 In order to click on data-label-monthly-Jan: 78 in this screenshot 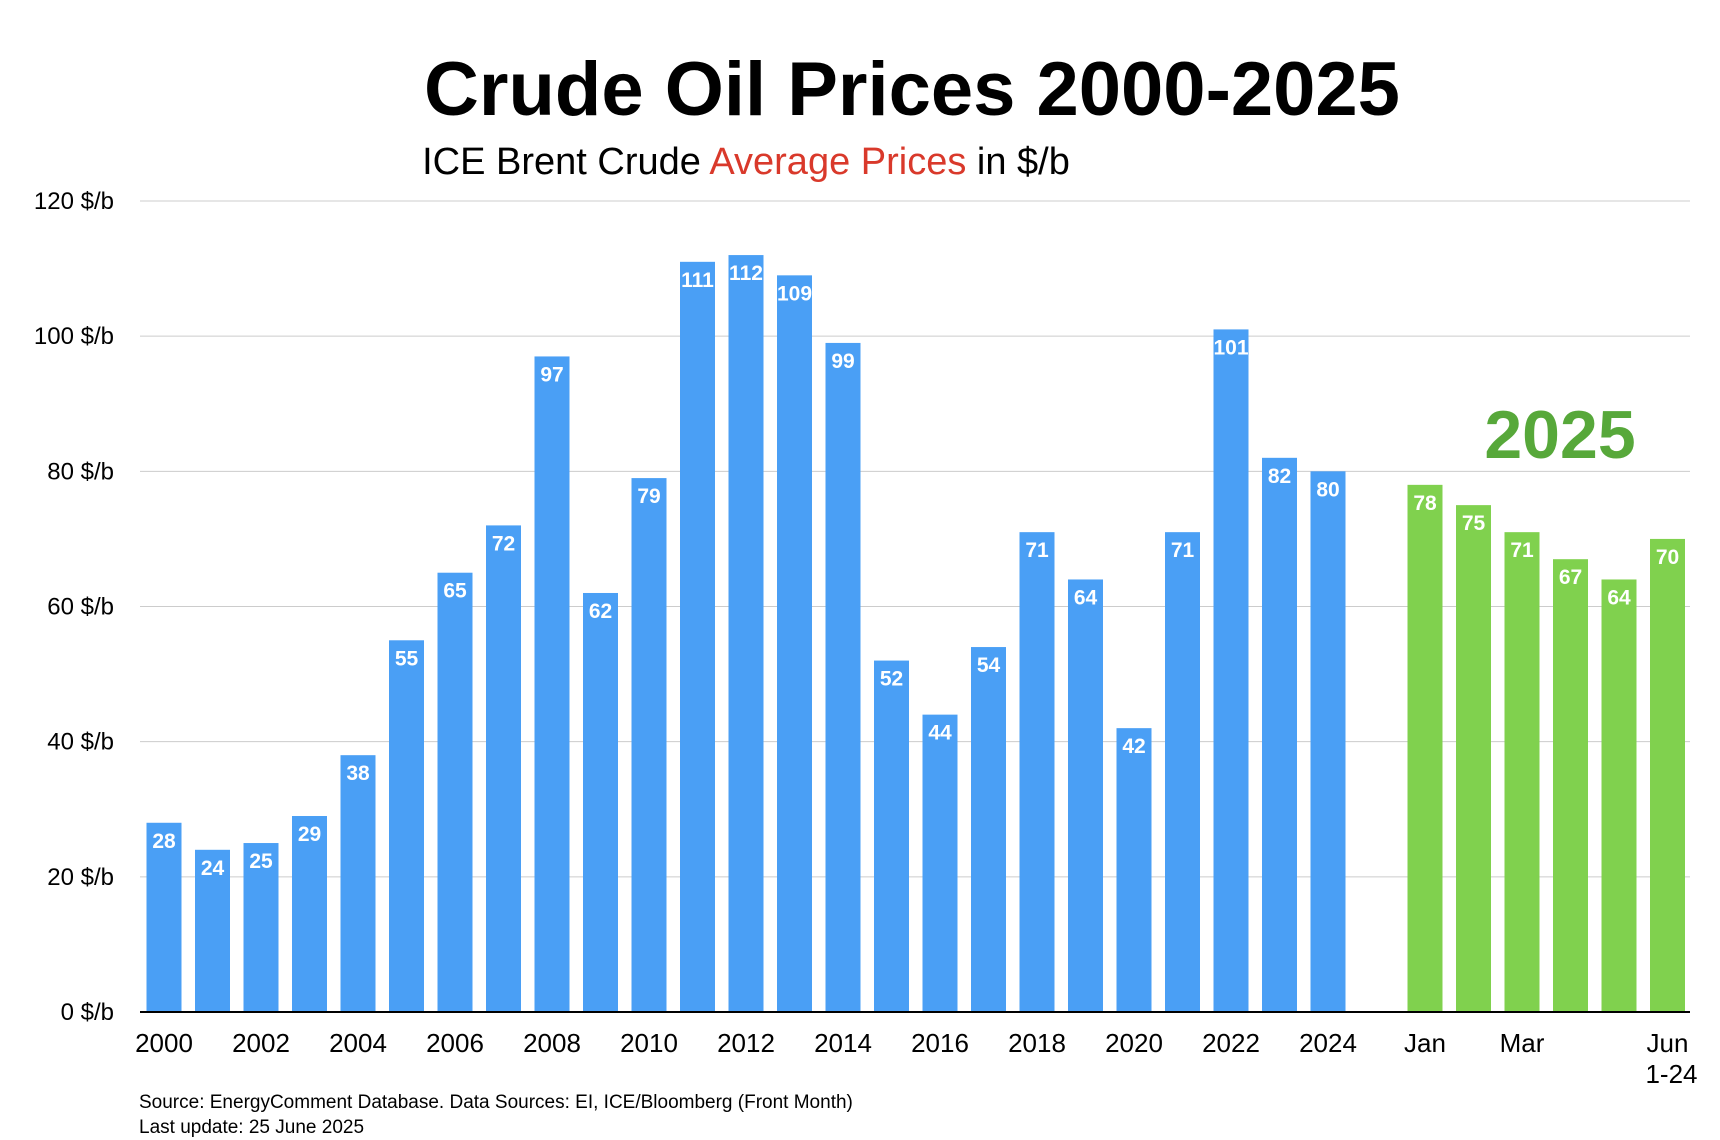, I will do `click(1425, 503)`.